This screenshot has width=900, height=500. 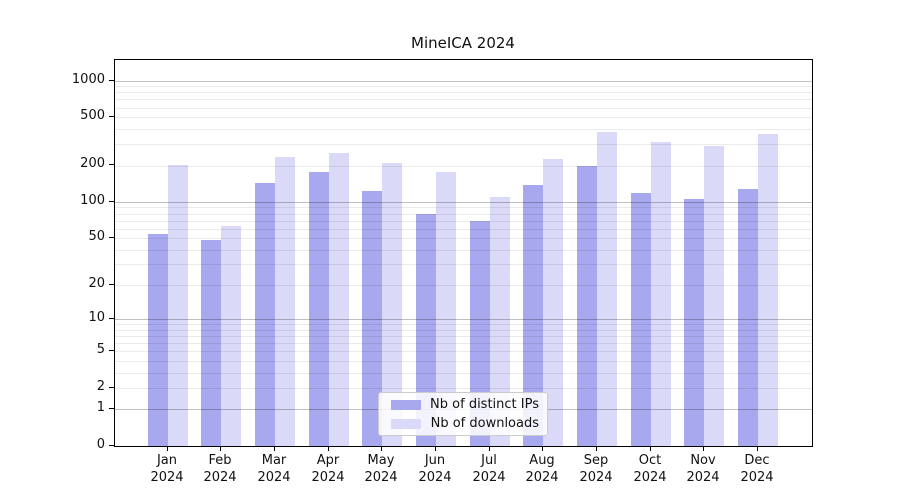 What do you see at coordinates (100, 386) in the screenshot?
I see `y-tick-label: 2` at bounding box center [100, 386].